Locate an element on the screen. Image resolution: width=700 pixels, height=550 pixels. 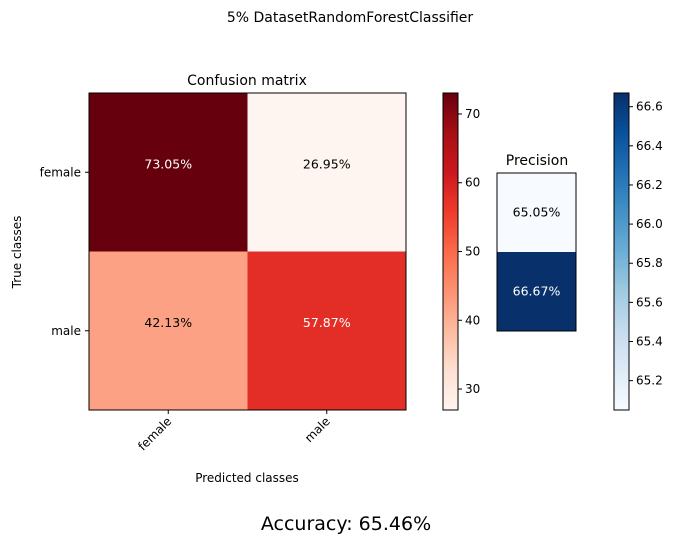
reds-colorbar-gradient is located at coordinates (450, 251).